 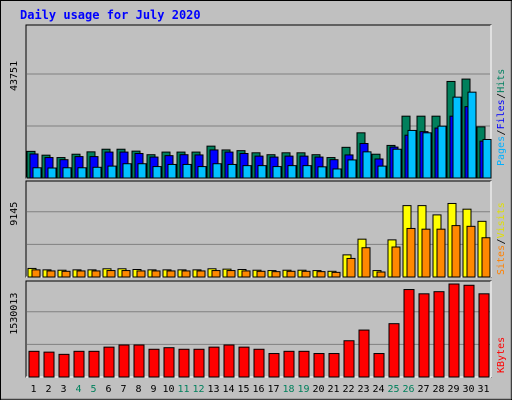 What do you see at coordinates (63, 389) in the screenshot?
I see `x-tick-label: 3` at bounding box center [63, 389].